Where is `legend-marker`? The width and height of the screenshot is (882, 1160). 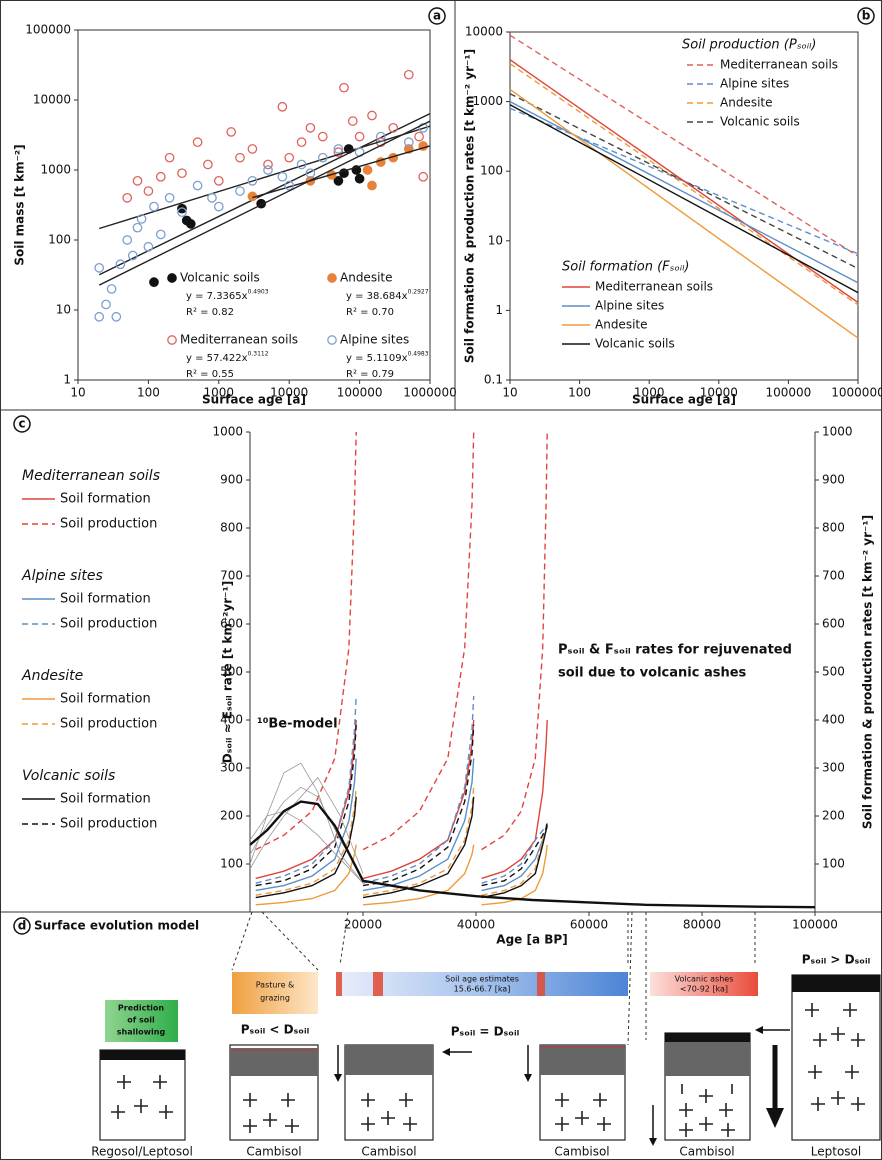
legend-marker is located at coordinates (172, 278).